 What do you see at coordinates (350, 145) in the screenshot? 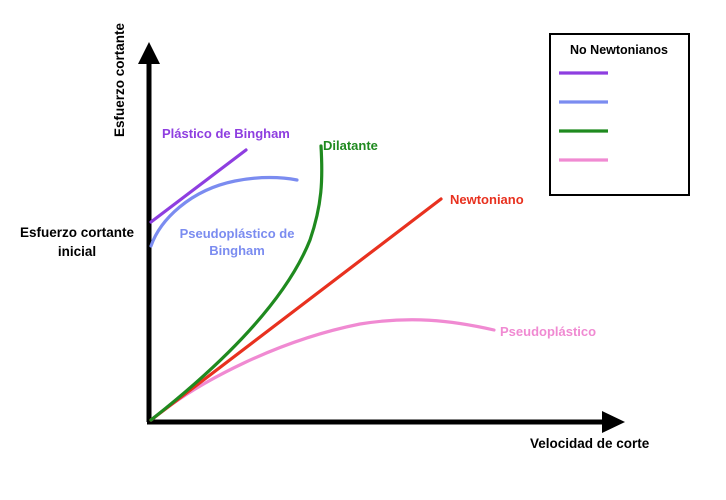
I see `label-dilatante: Dilatante` at bounding box center [350, 145].